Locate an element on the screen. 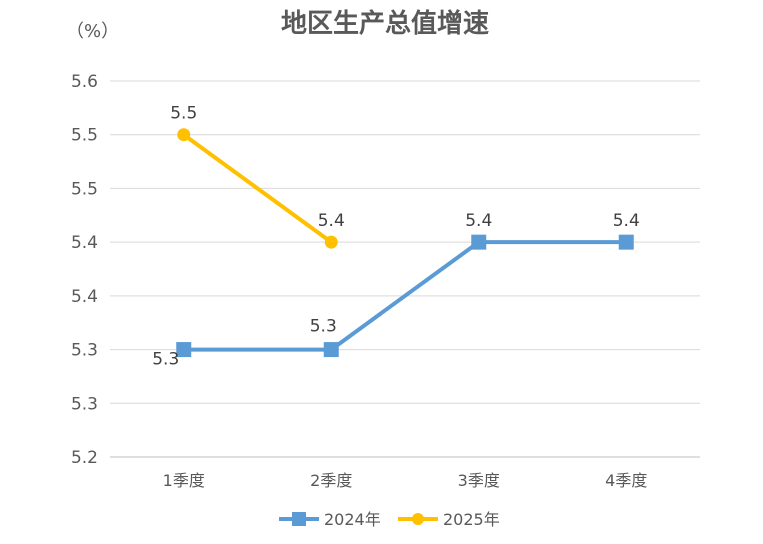 The image size is (763, 544). x-axis: 1季度 2季度 3季度 4季度 is located at coordinates (405, 480).